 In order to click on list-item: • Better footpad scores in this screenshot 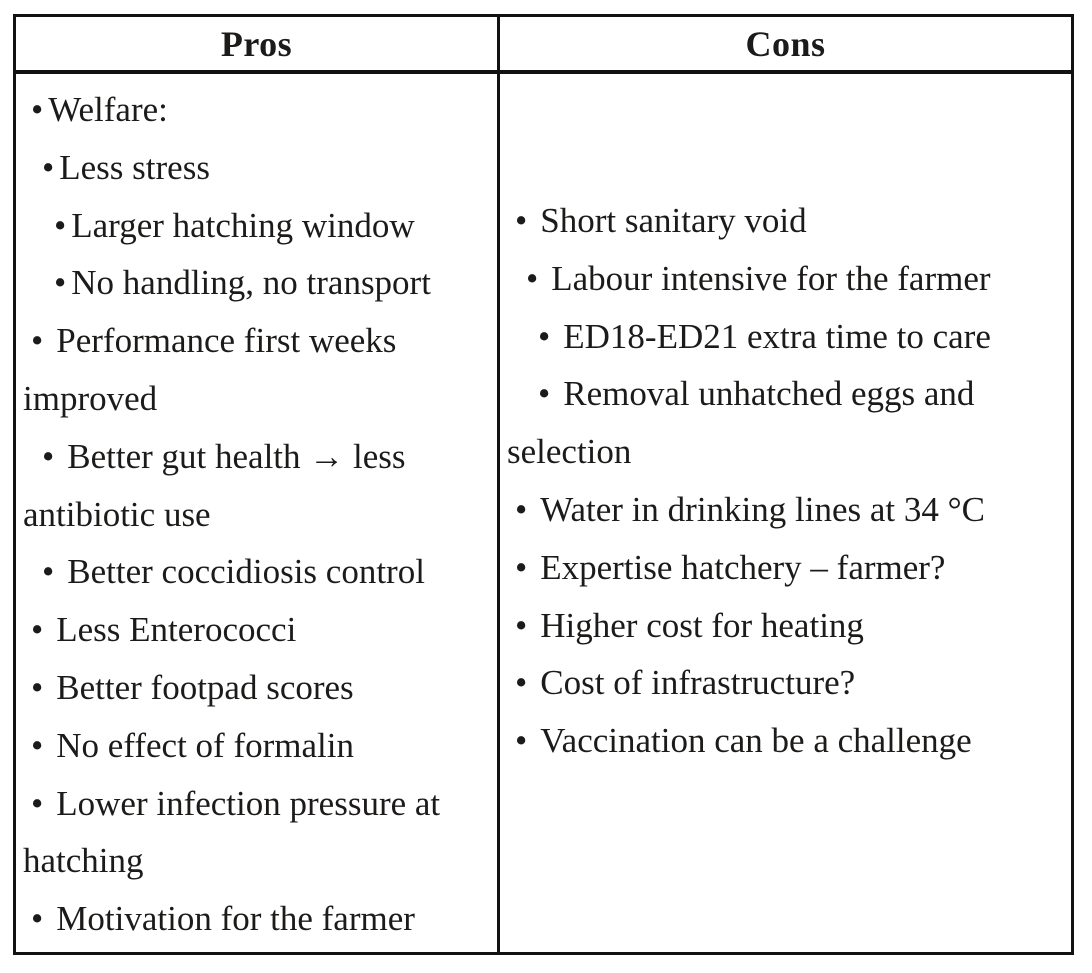, I will do `click(257, 688)`.